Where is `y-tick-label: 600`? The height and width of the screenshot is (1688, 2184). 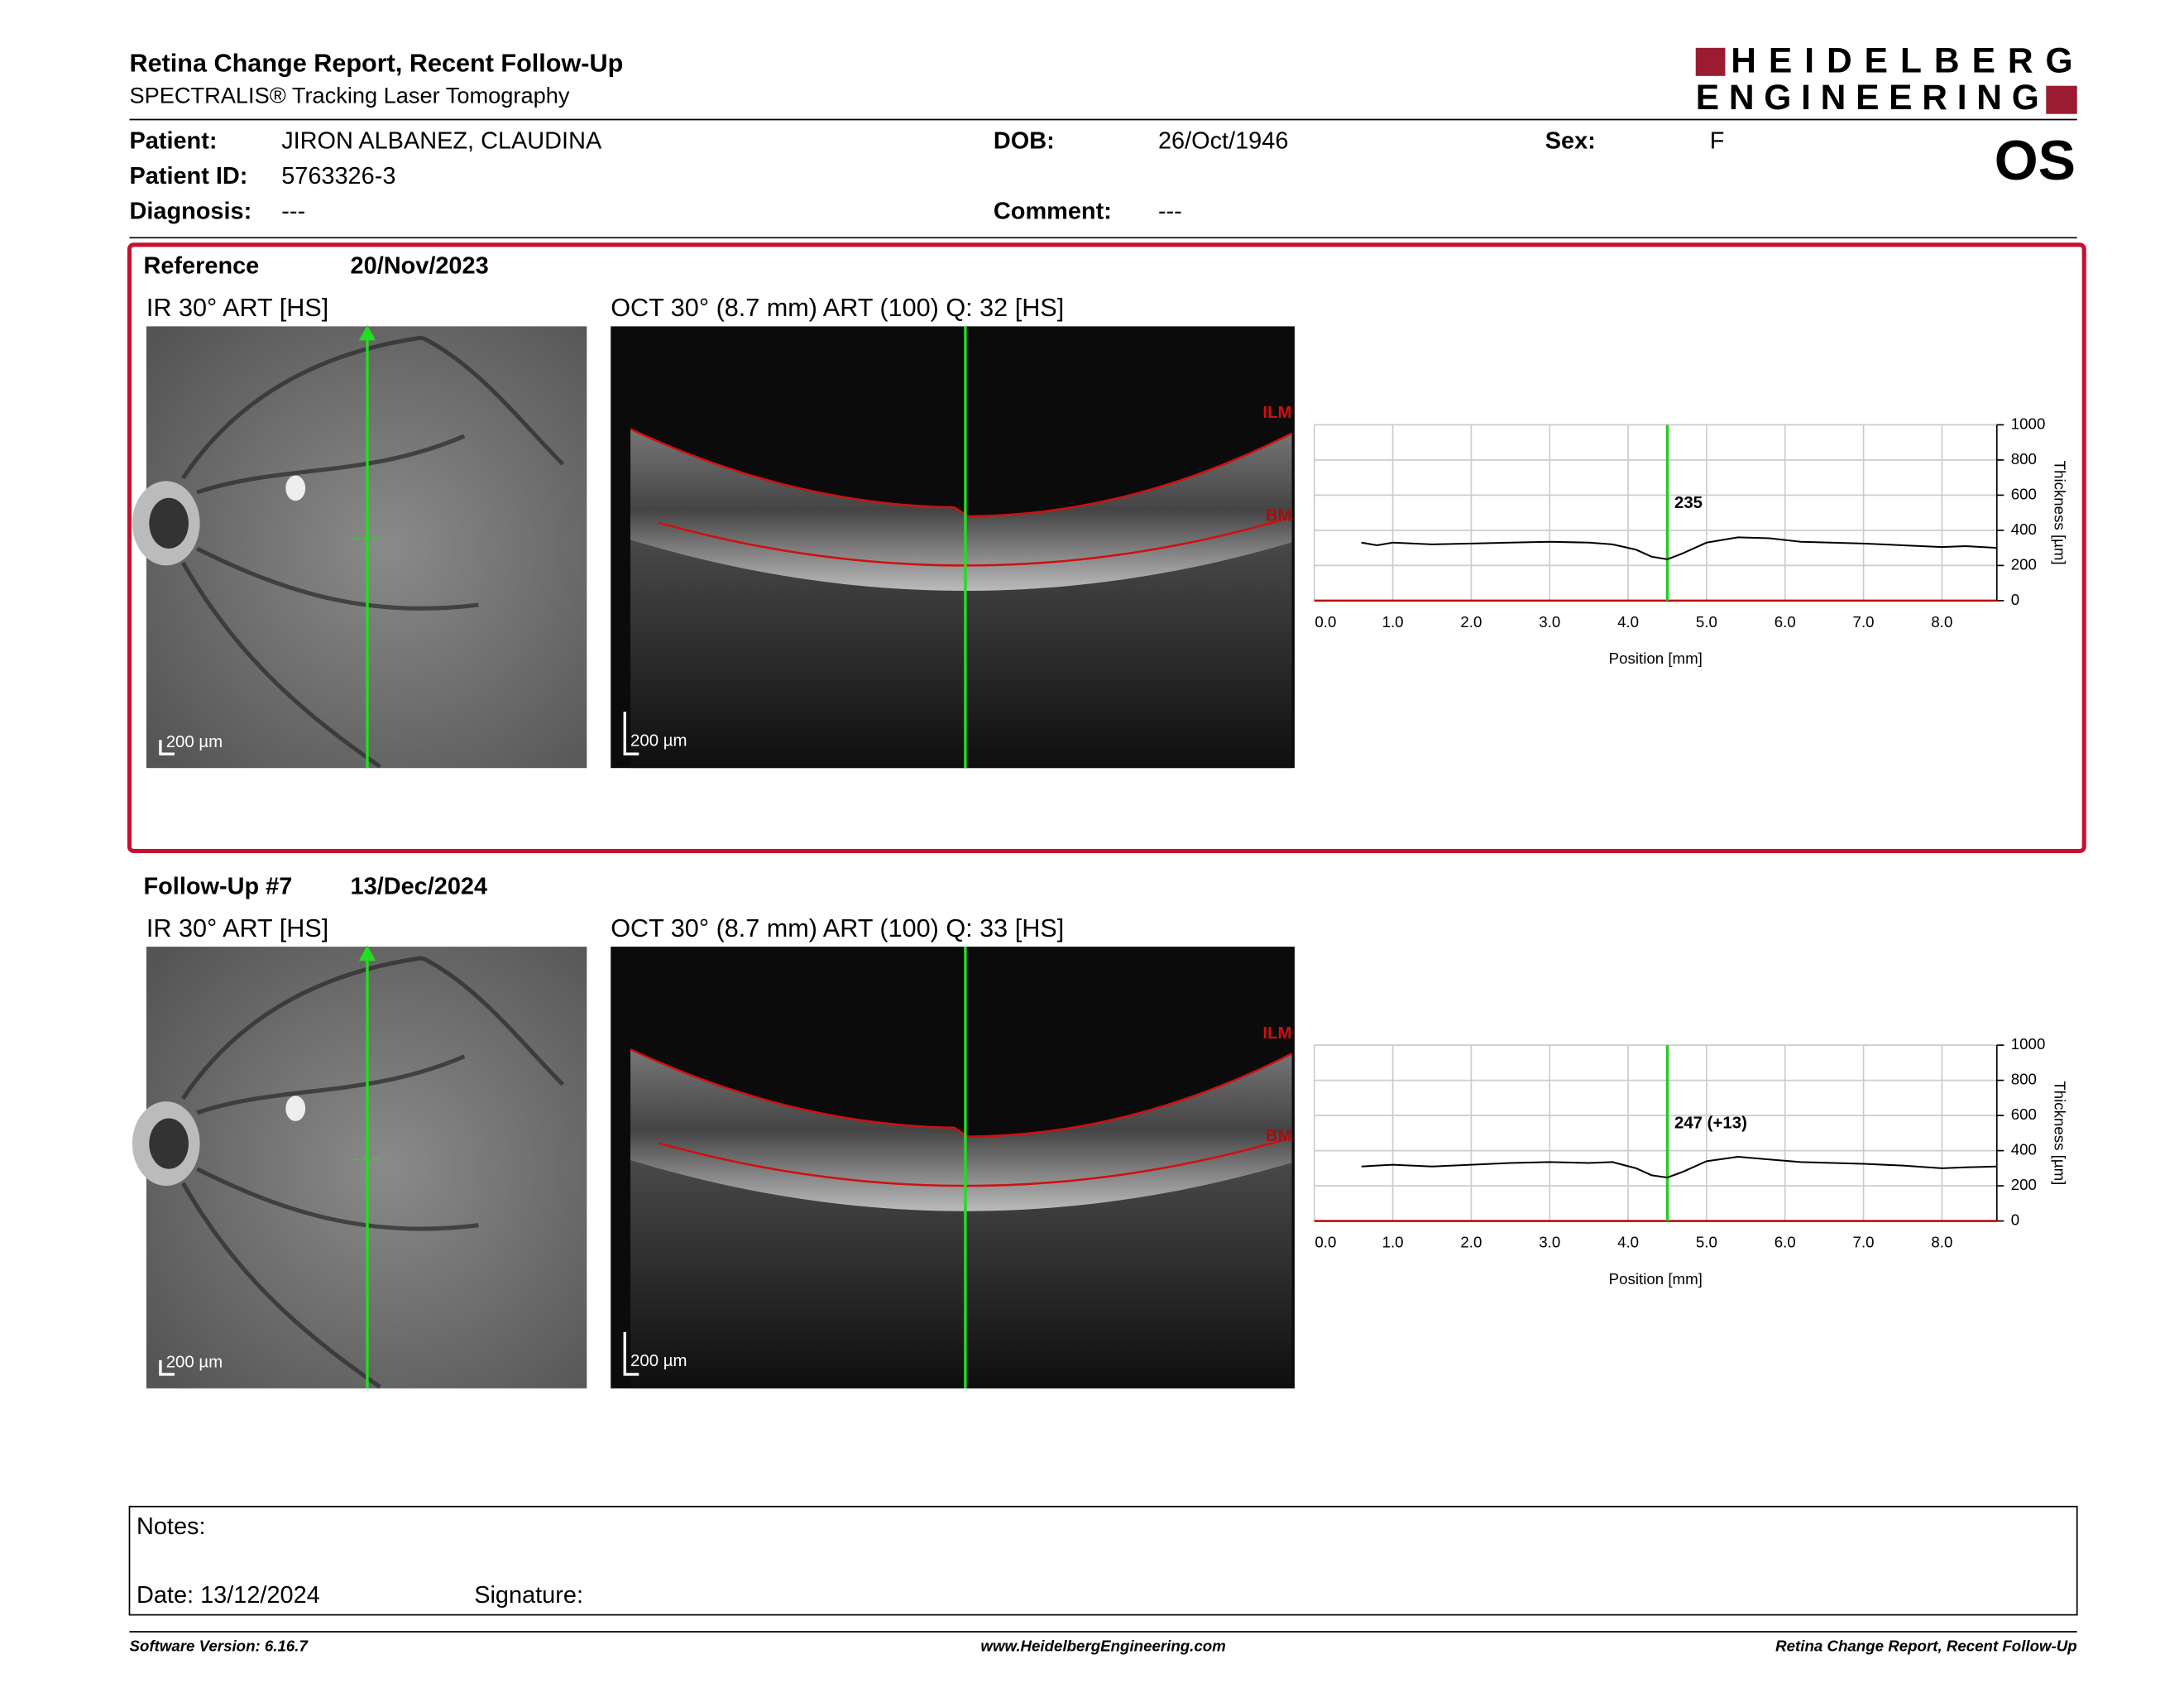 y-tick-label: 600 is located at coordinates (2024, 493).